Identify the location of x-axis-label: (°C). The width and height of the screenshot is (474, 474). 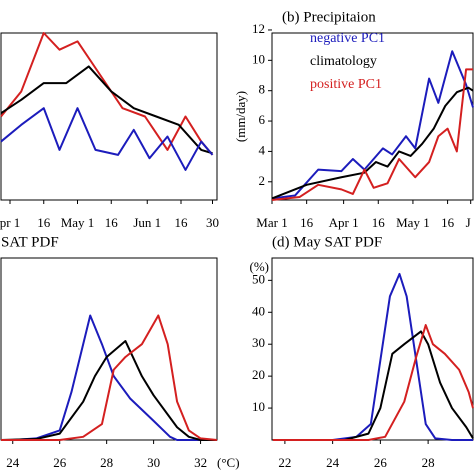
(228, 462).